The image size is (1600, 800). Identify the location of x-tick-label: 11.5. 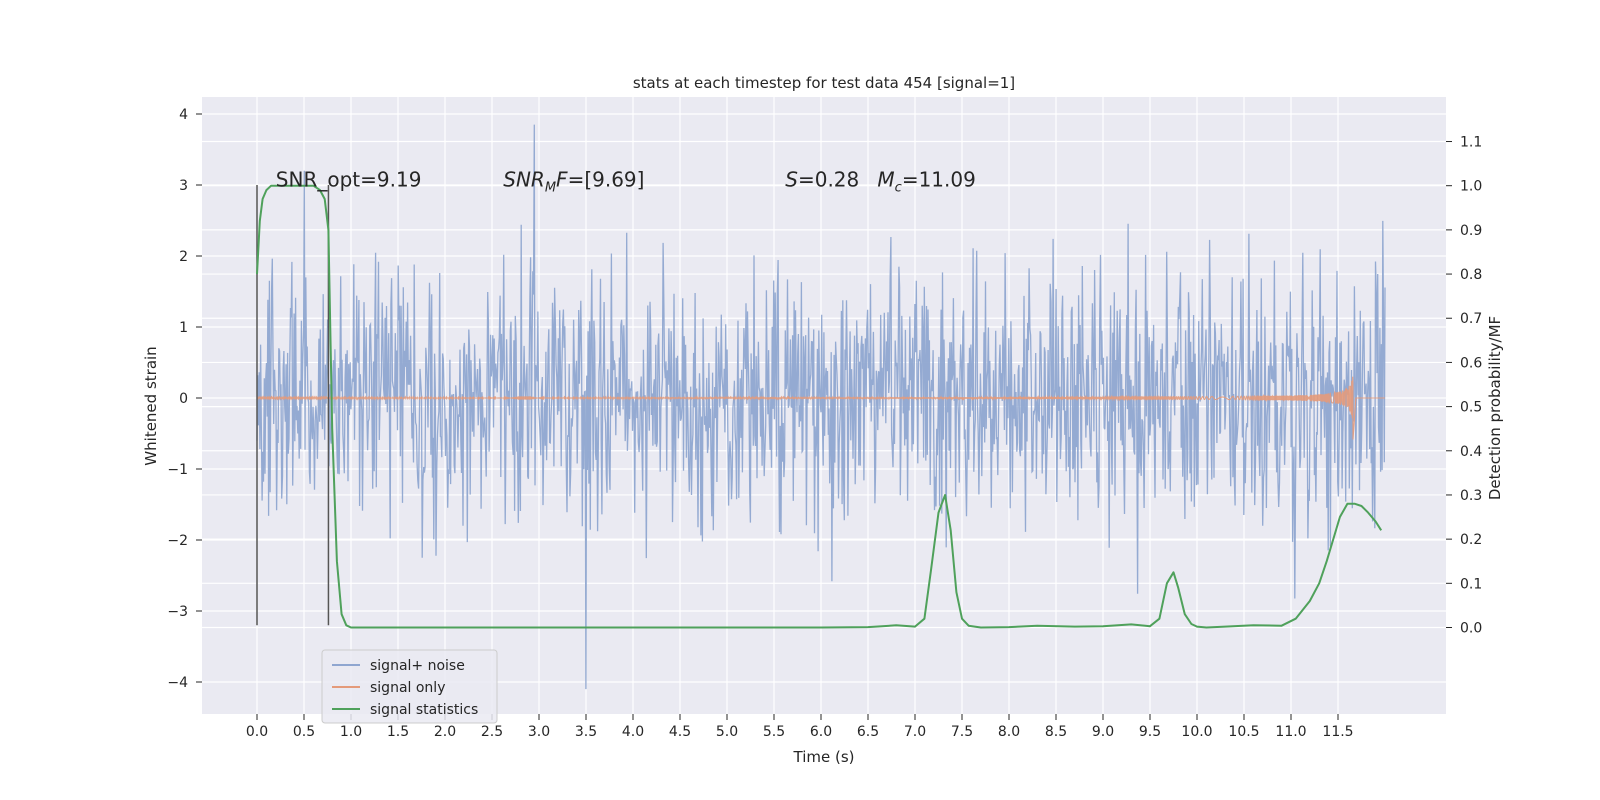
(1337, 732).